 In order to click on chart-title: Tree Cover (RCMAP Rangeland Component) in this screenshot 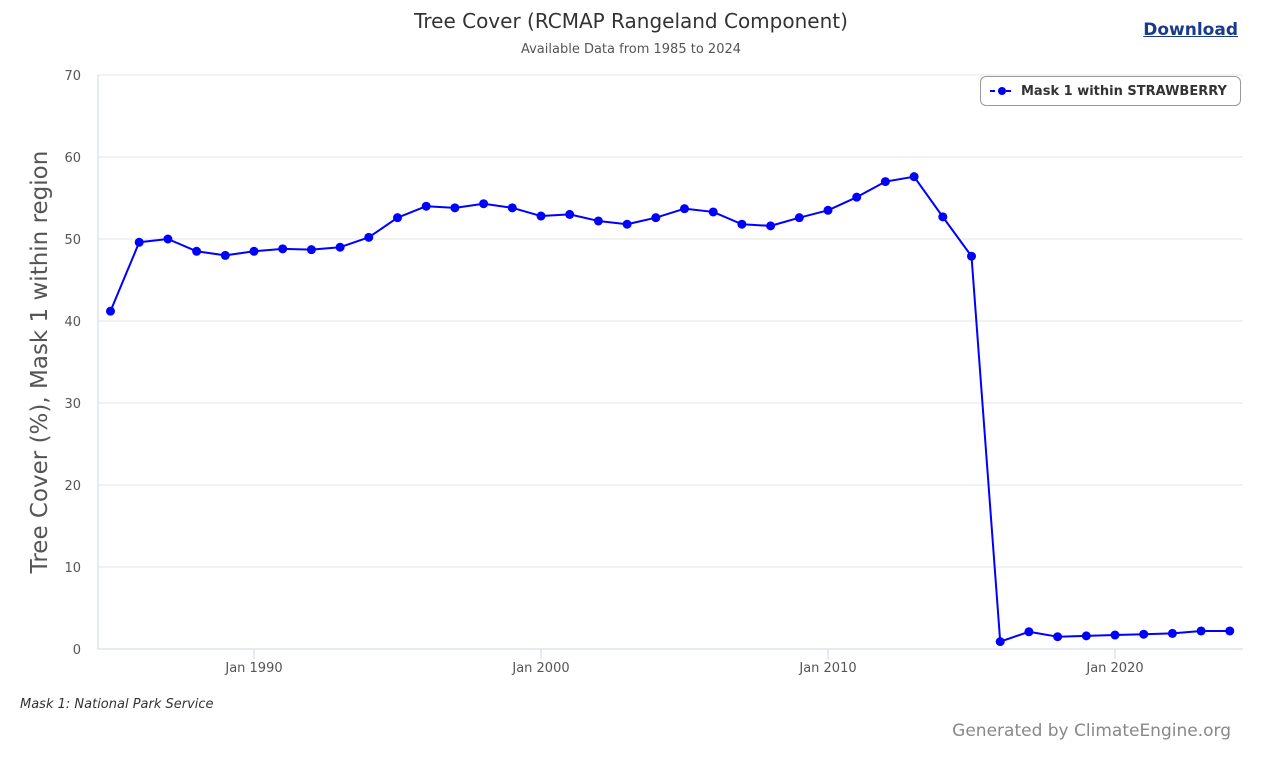, I will do `click(631, 21)`.